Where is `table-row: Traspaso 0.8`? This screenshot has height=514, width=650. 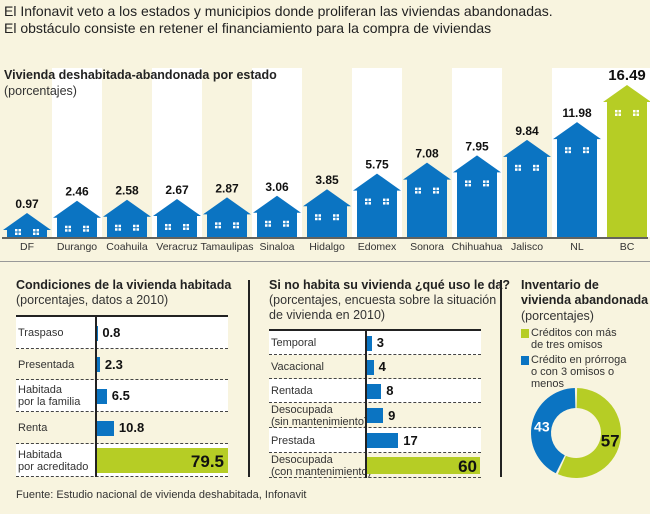
table-row: Traspaso 0.8 is located at coordinates (122, 333).